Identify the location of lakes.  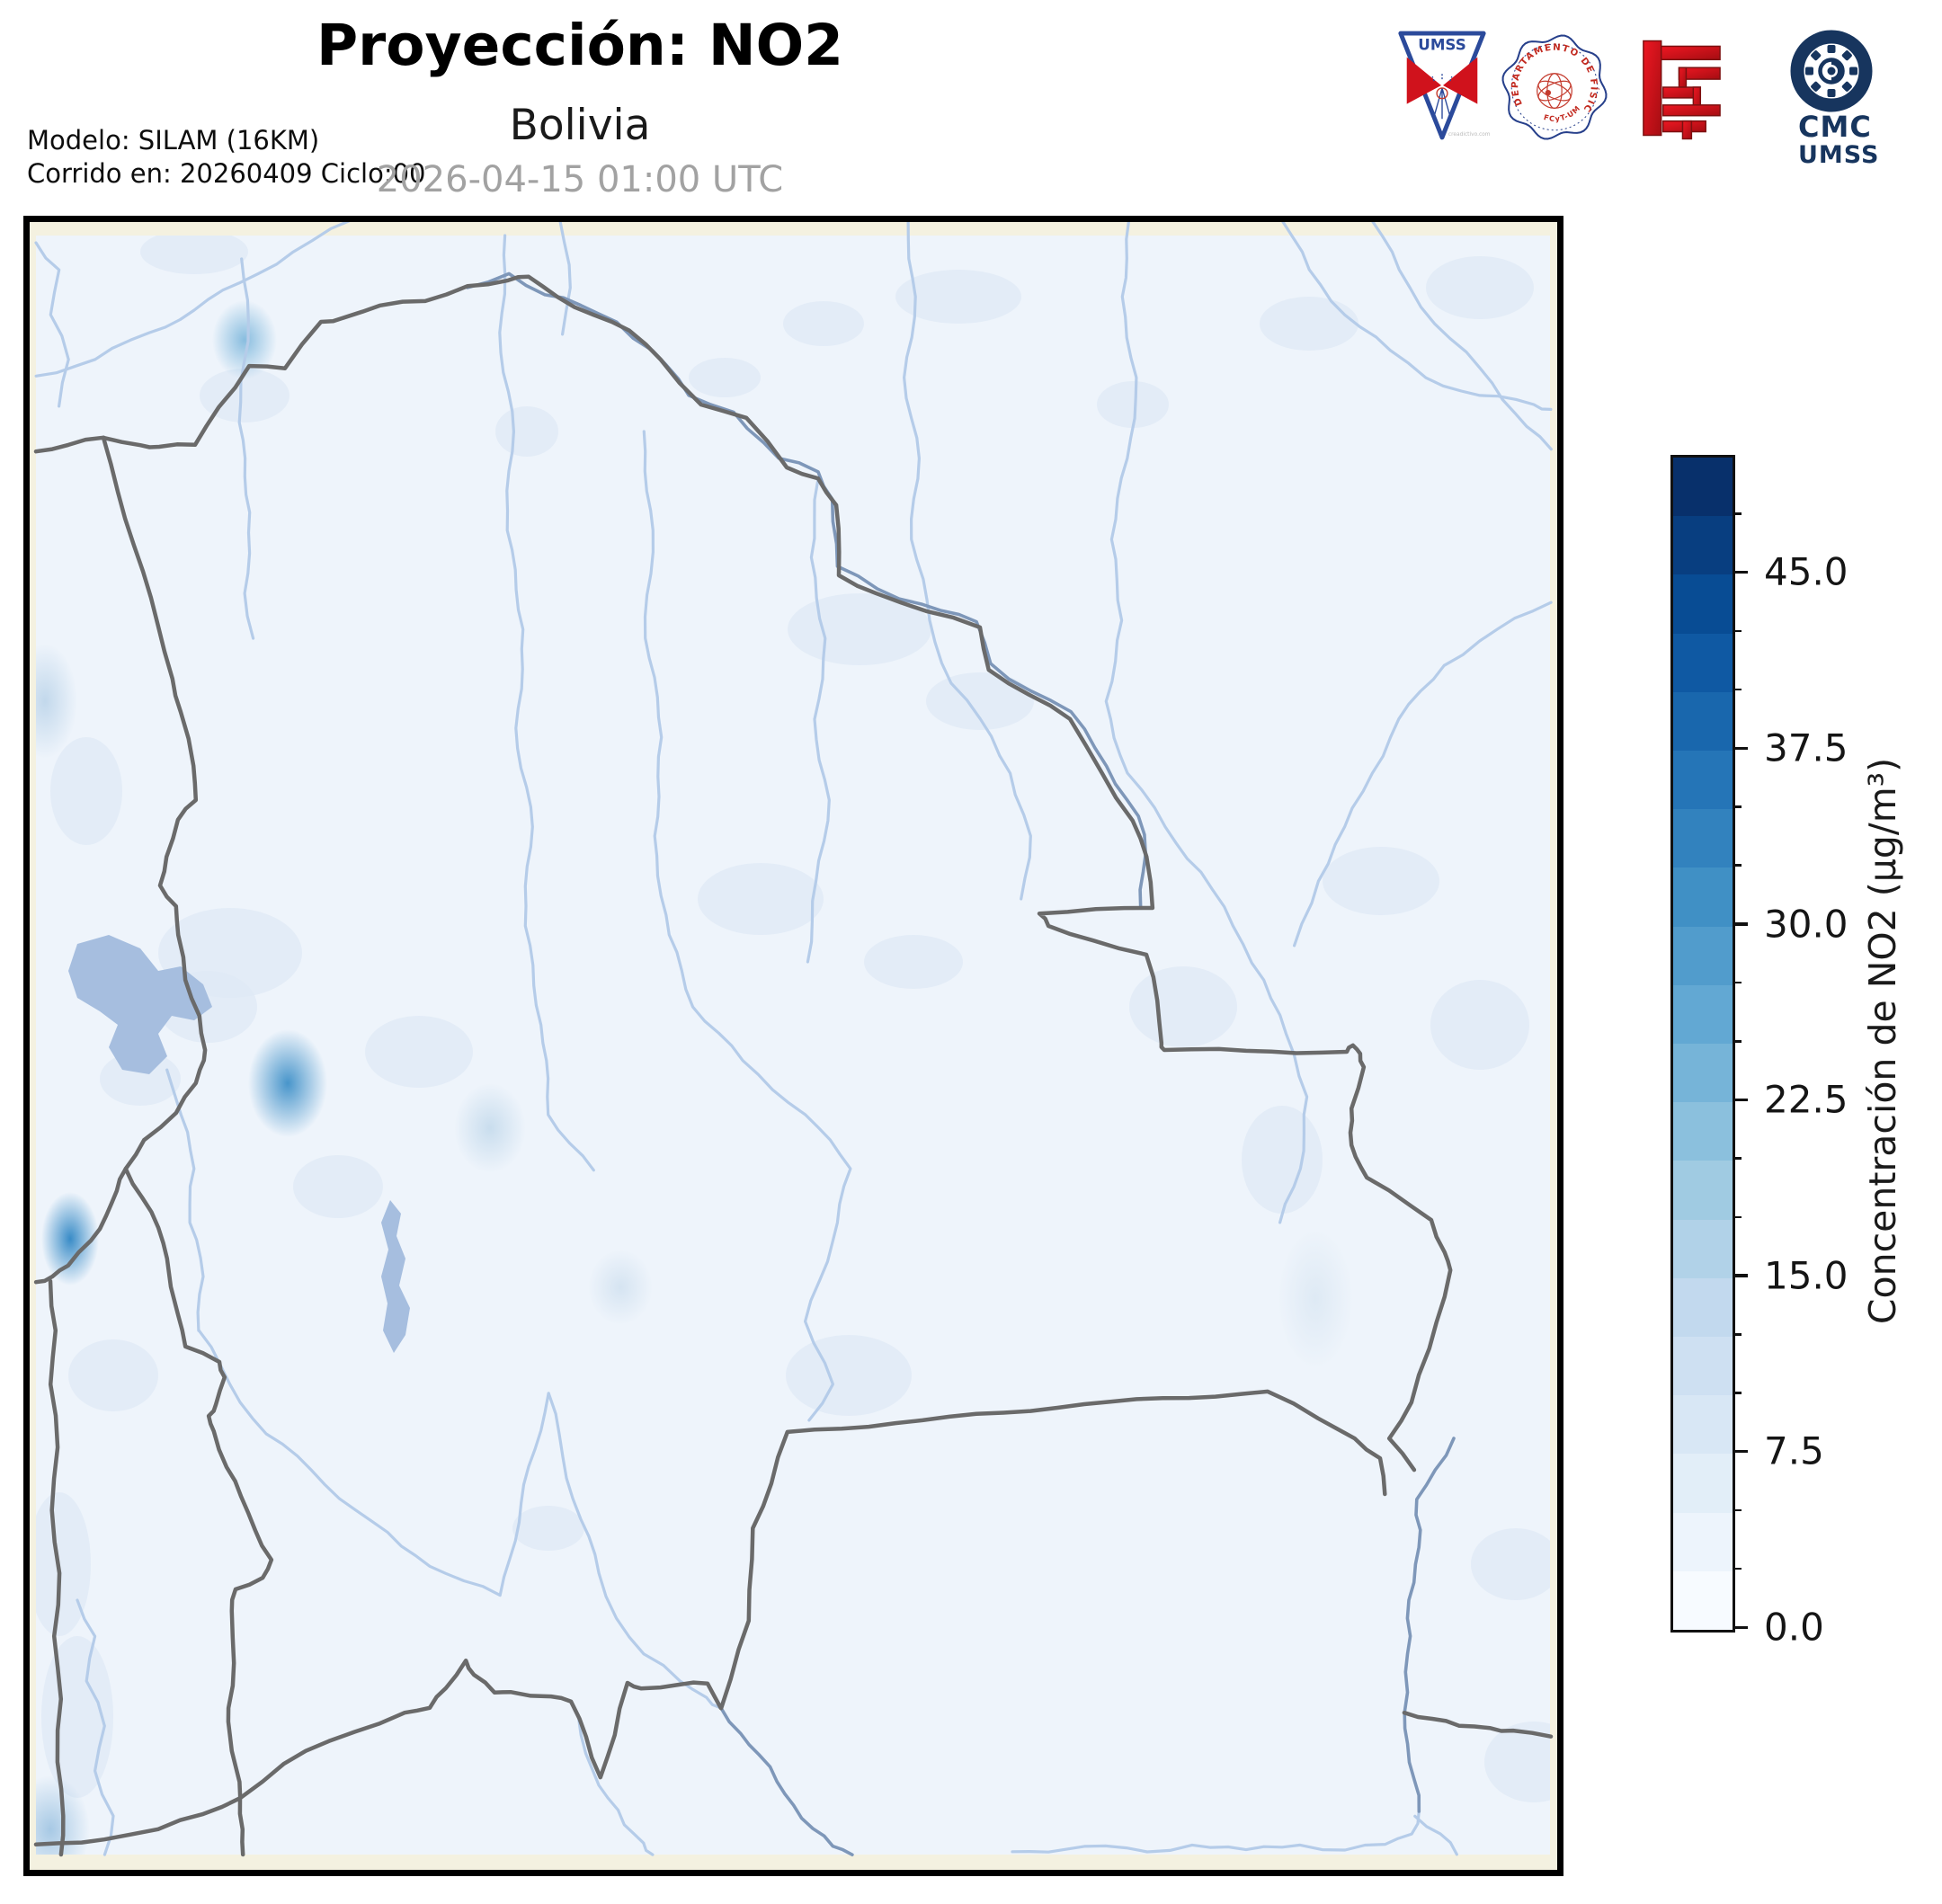
(239, 1144).